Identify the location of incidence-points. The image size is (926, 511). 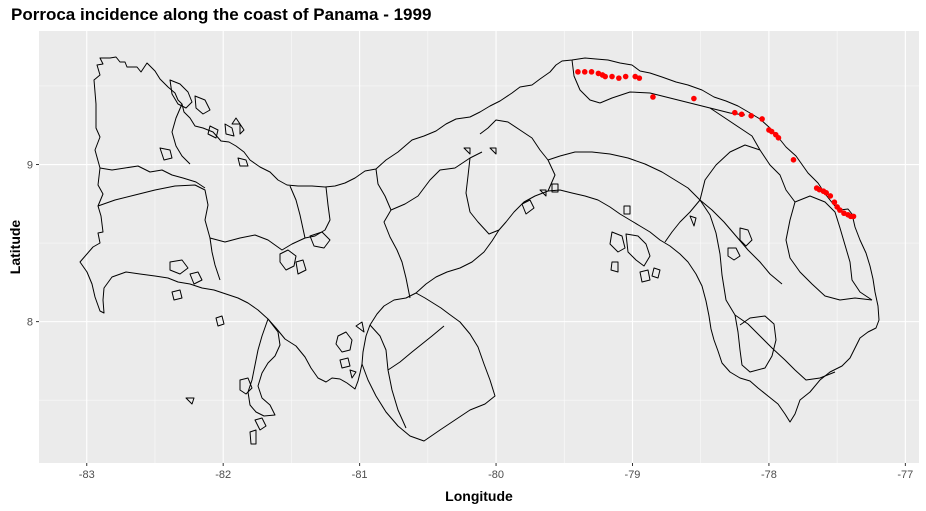
(716, 144).